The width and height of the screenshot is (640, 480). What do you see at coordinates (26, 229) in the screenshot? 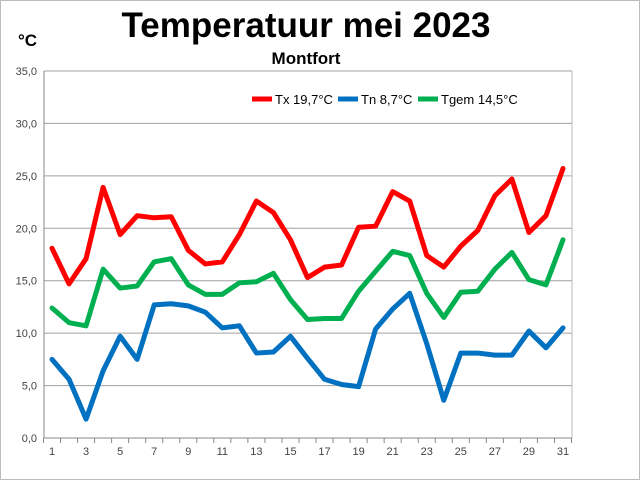
I see `y-tick-label: 20,0` at bounding box center [26, 229].